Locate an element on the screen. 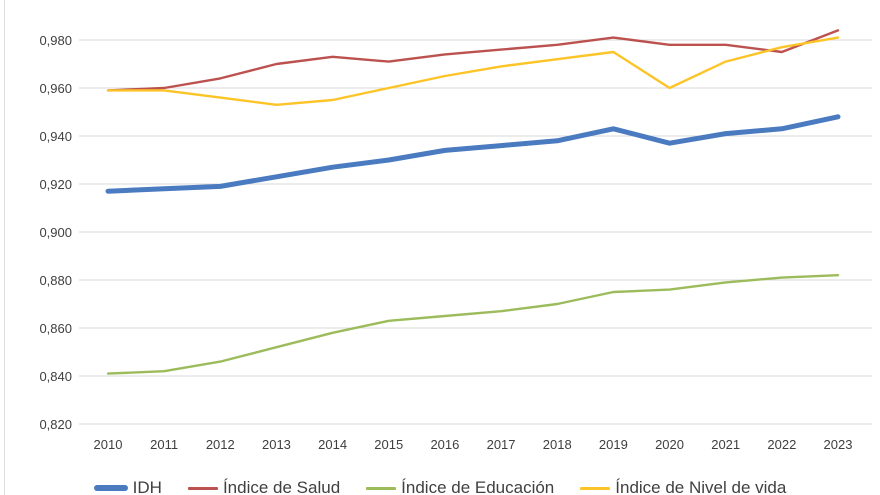 The height and width of the screenshot is (495, 880). page-edge-divider is located at coordinates (4, 247).